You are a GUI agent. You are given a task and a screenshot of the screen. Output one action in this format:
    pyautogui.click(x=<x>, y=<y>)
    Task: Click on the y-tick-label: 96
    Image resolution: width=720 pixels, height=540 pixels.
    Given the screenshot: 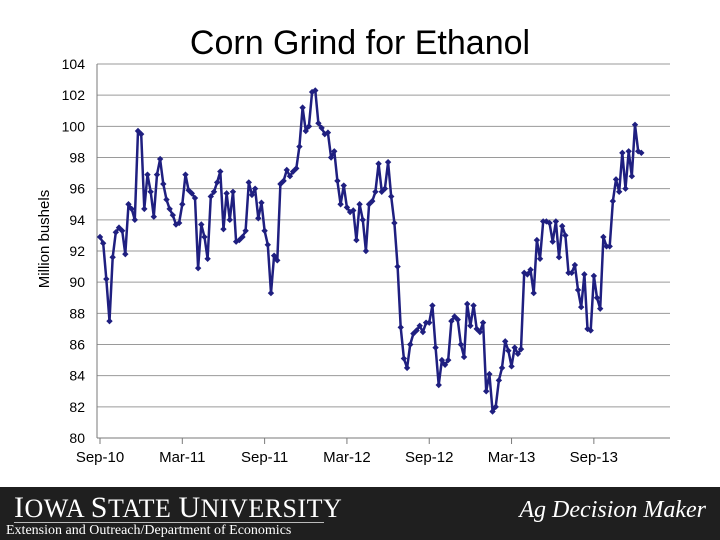 What is the action you would take?
    pyautogui.click(x=77, y=189)
    